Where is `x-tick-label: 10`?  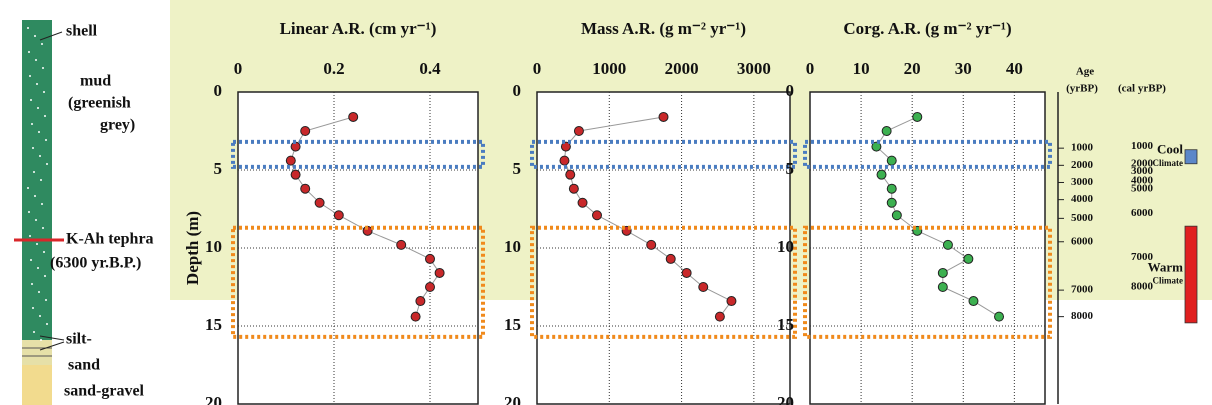
x-tick-label: 10 is located at coordinates (861, 68).